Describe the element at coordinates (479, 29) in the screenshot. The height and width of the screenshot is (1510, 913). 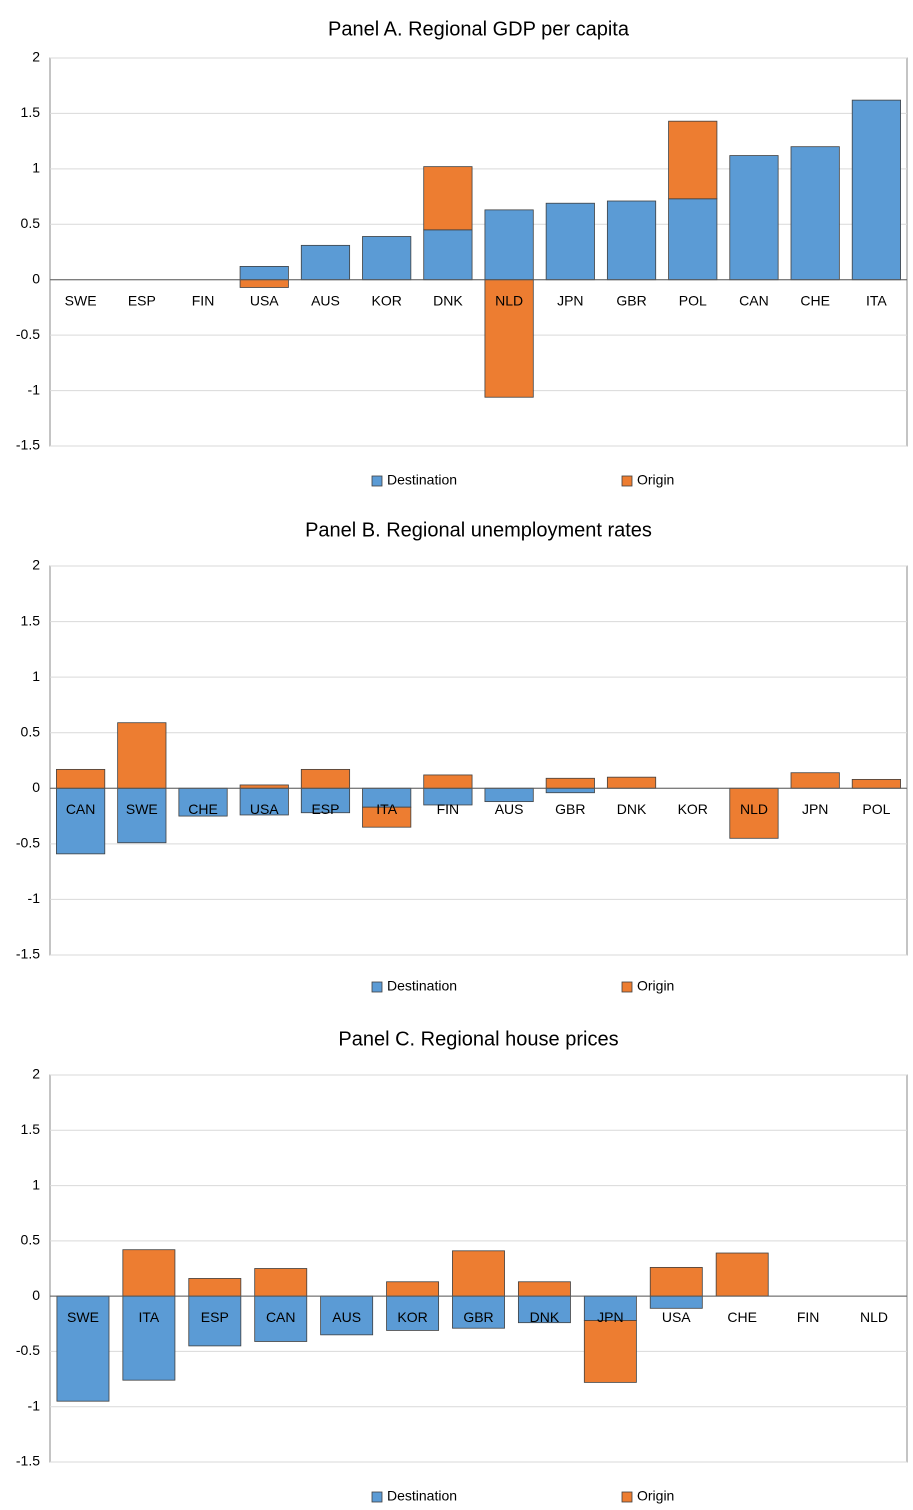
I see `chart-title: Panel A. Regional GDP per capita` at that location.